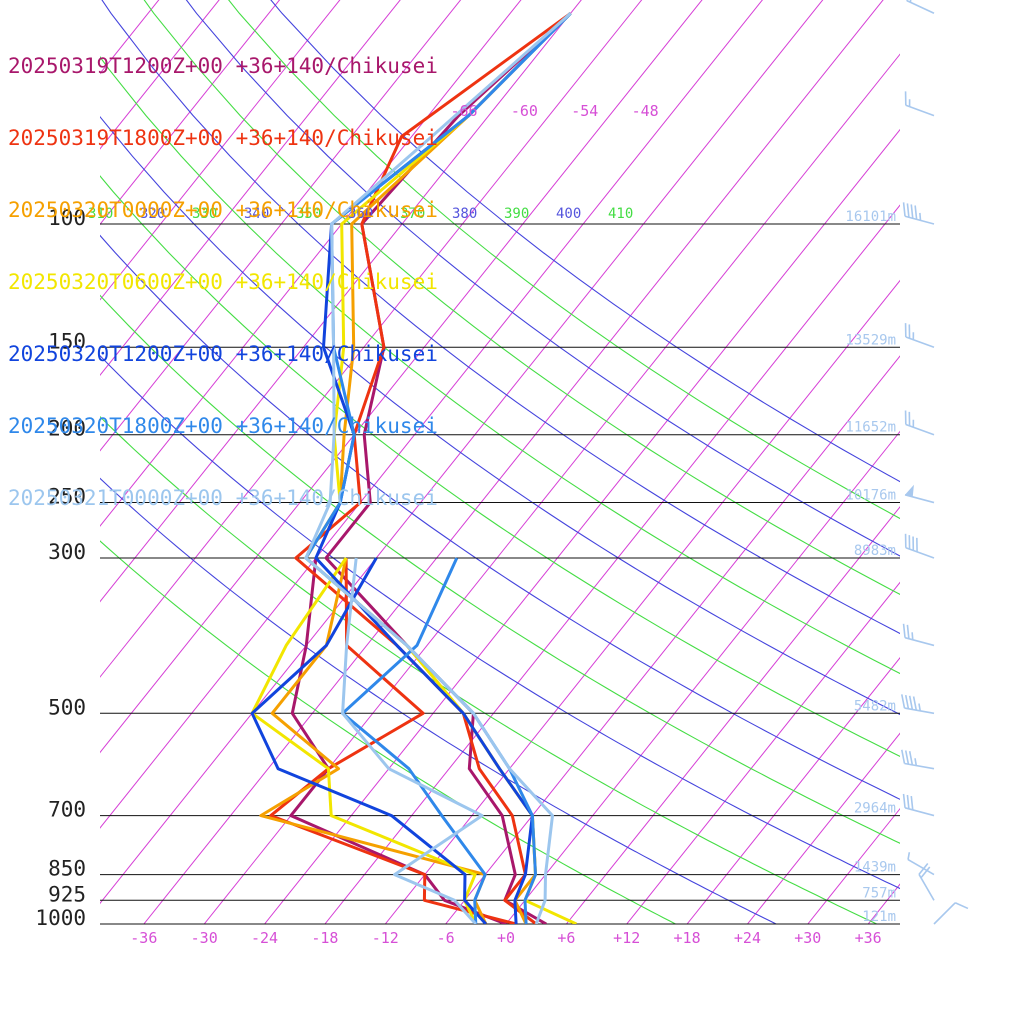 The image size is (1024, 1024). What do you see at coordinates (67, 810) in the screenshot?
I see `pressure-label: 700` at bounding box center [67, 810].